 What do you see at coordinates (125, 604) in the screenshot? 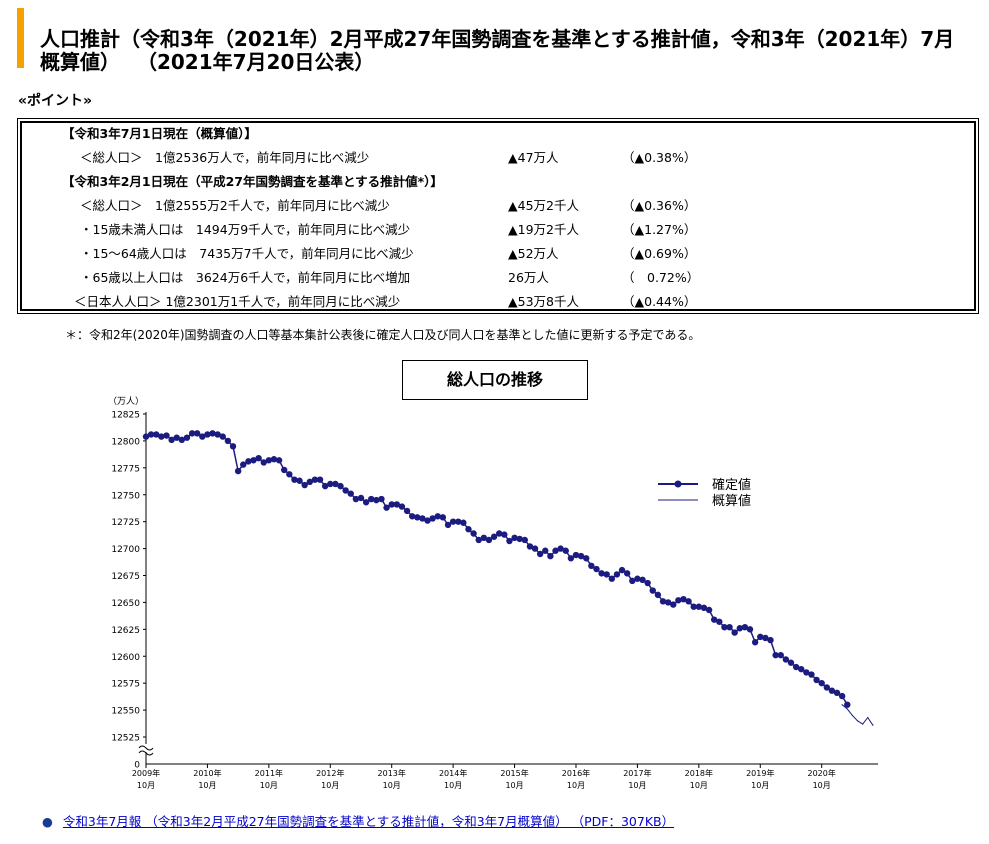
I see `y-tick-label: 12650` at bounding box center [125, 604].